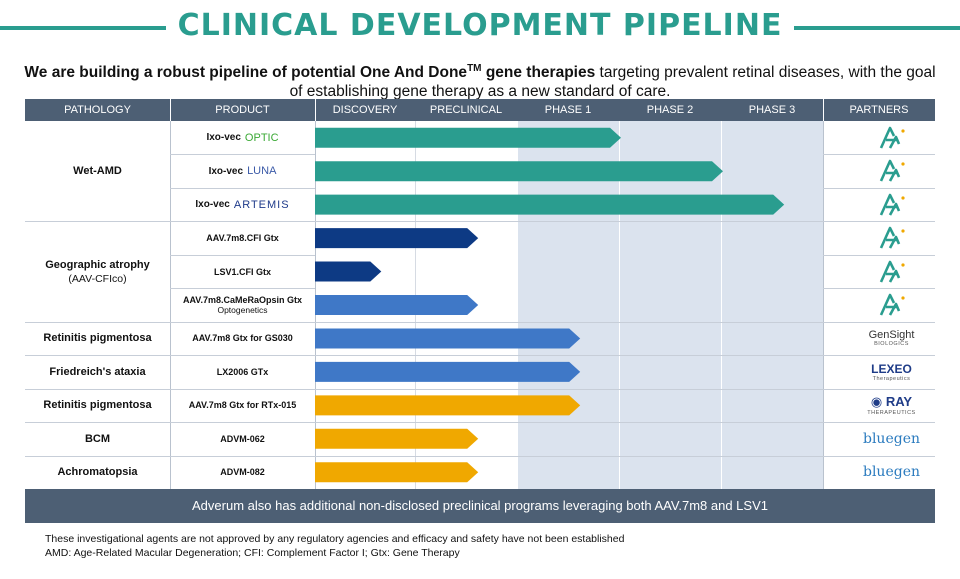 This screenshot has height=579, width=960. I want to click on column-header-phase-1: PHASE 1, so click(568, 110).